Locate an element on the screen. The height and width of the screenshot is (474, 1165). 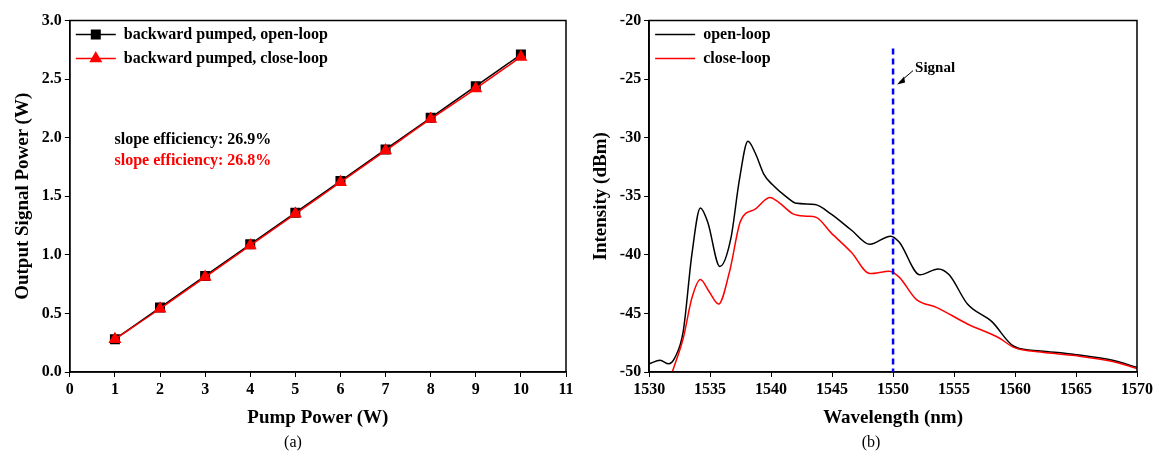
x-tick-label: 8 is located at coordinates (430, 388).